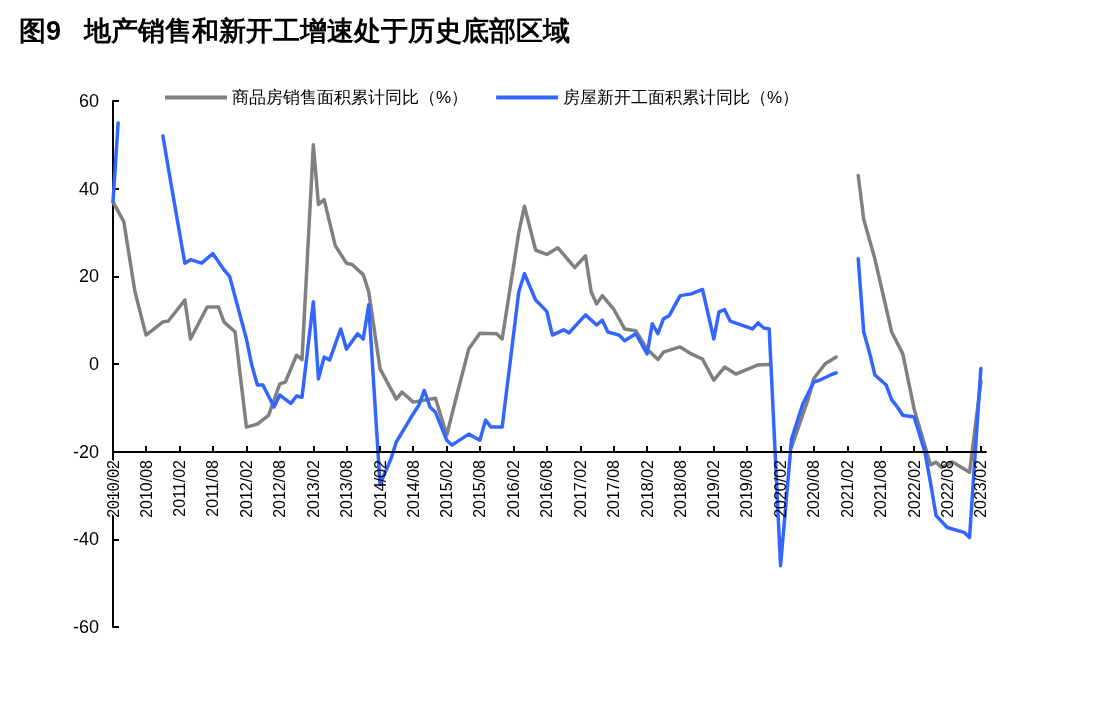  I want to click on x-tick-label: 2014/08, so click(413, 488).